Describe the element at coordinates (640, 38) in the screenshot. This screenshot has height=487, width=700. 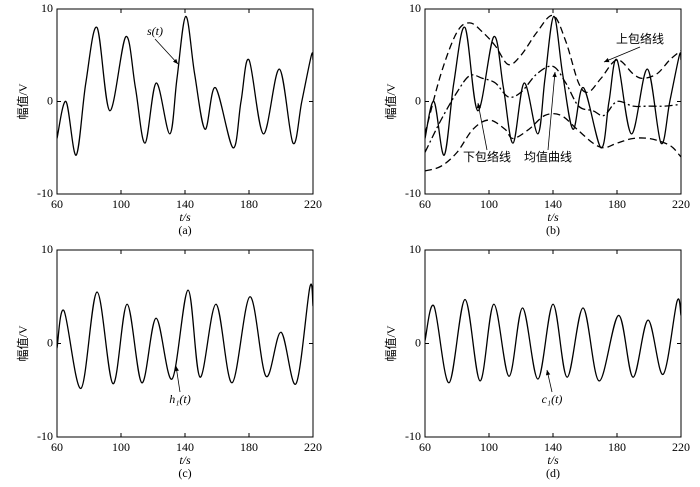
I see `series-label: 上包络线` at that location.